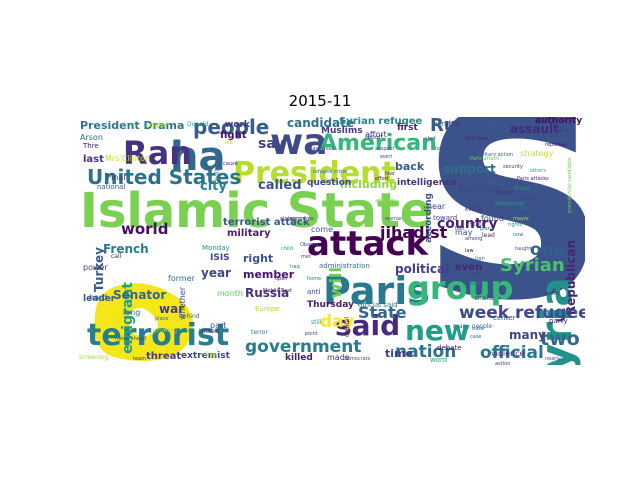 The image size is (640, 480). I want to click on cloud-word: member, so click(269, 274).